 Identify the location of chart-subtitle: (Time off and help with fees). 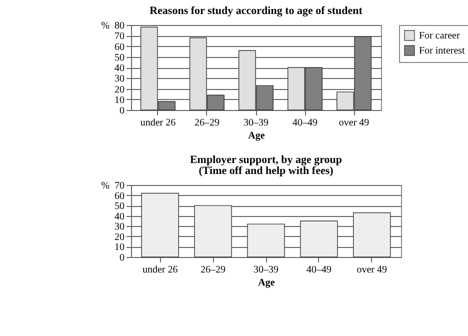
(266, 171).